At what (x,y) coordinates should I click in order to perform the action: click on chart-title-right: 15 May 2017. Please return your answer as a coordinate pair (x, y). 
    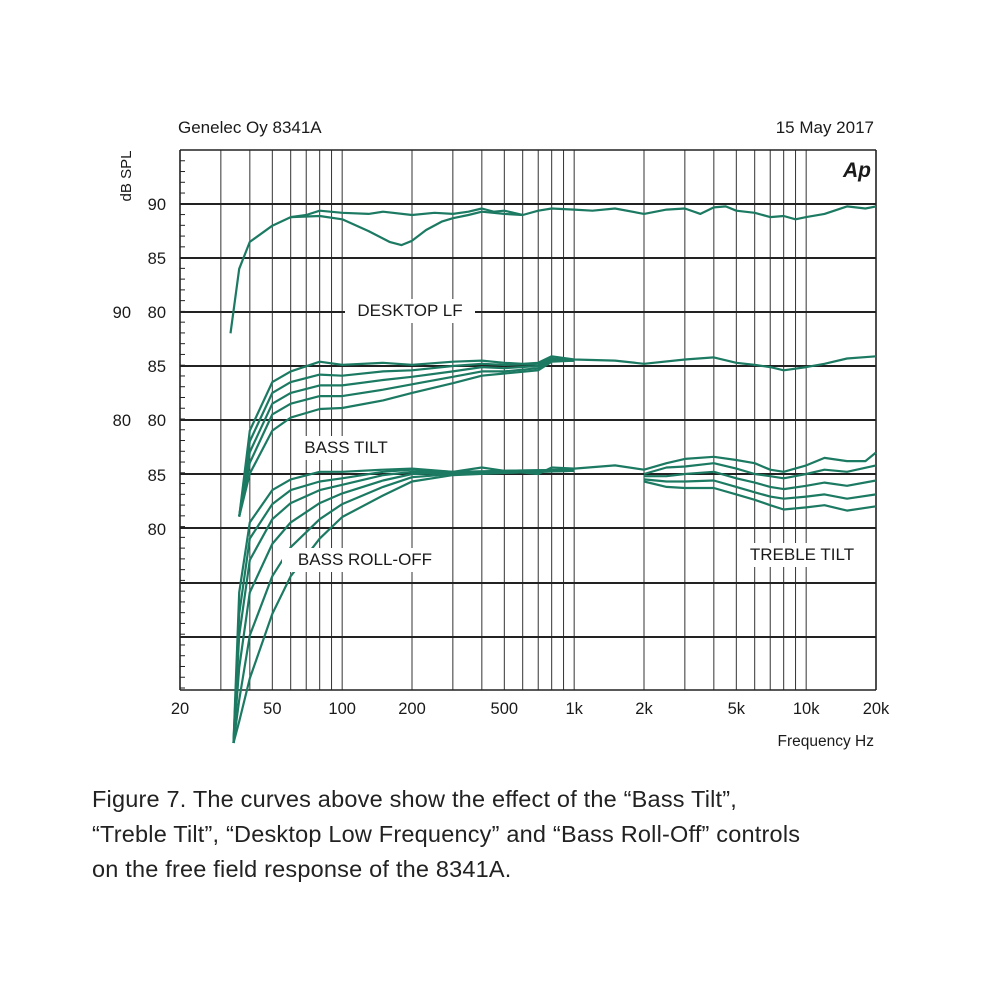
    Looking at the image, I should click on (825, 127).